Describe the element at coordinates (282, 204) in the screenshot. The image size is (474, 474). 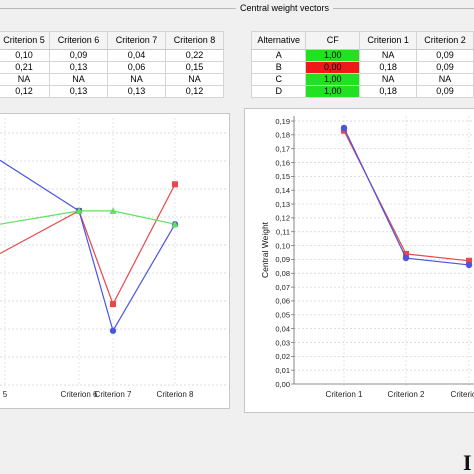
I see `y-tick-label: 0,13` at that location.